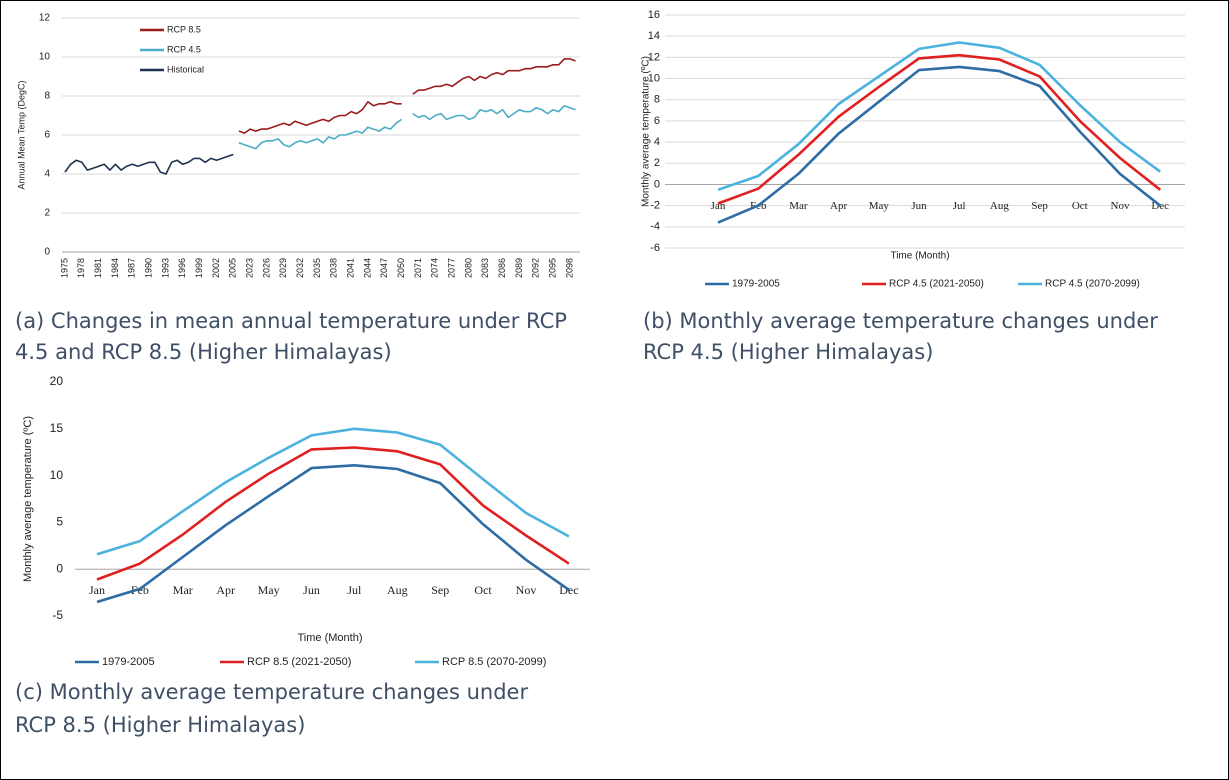 This screenshot has height=780, width=1229. What do you see at coordinates (300, 268) in the screenshot?
I see `x-tick-label: 2032` at bounding box center [300, 268].